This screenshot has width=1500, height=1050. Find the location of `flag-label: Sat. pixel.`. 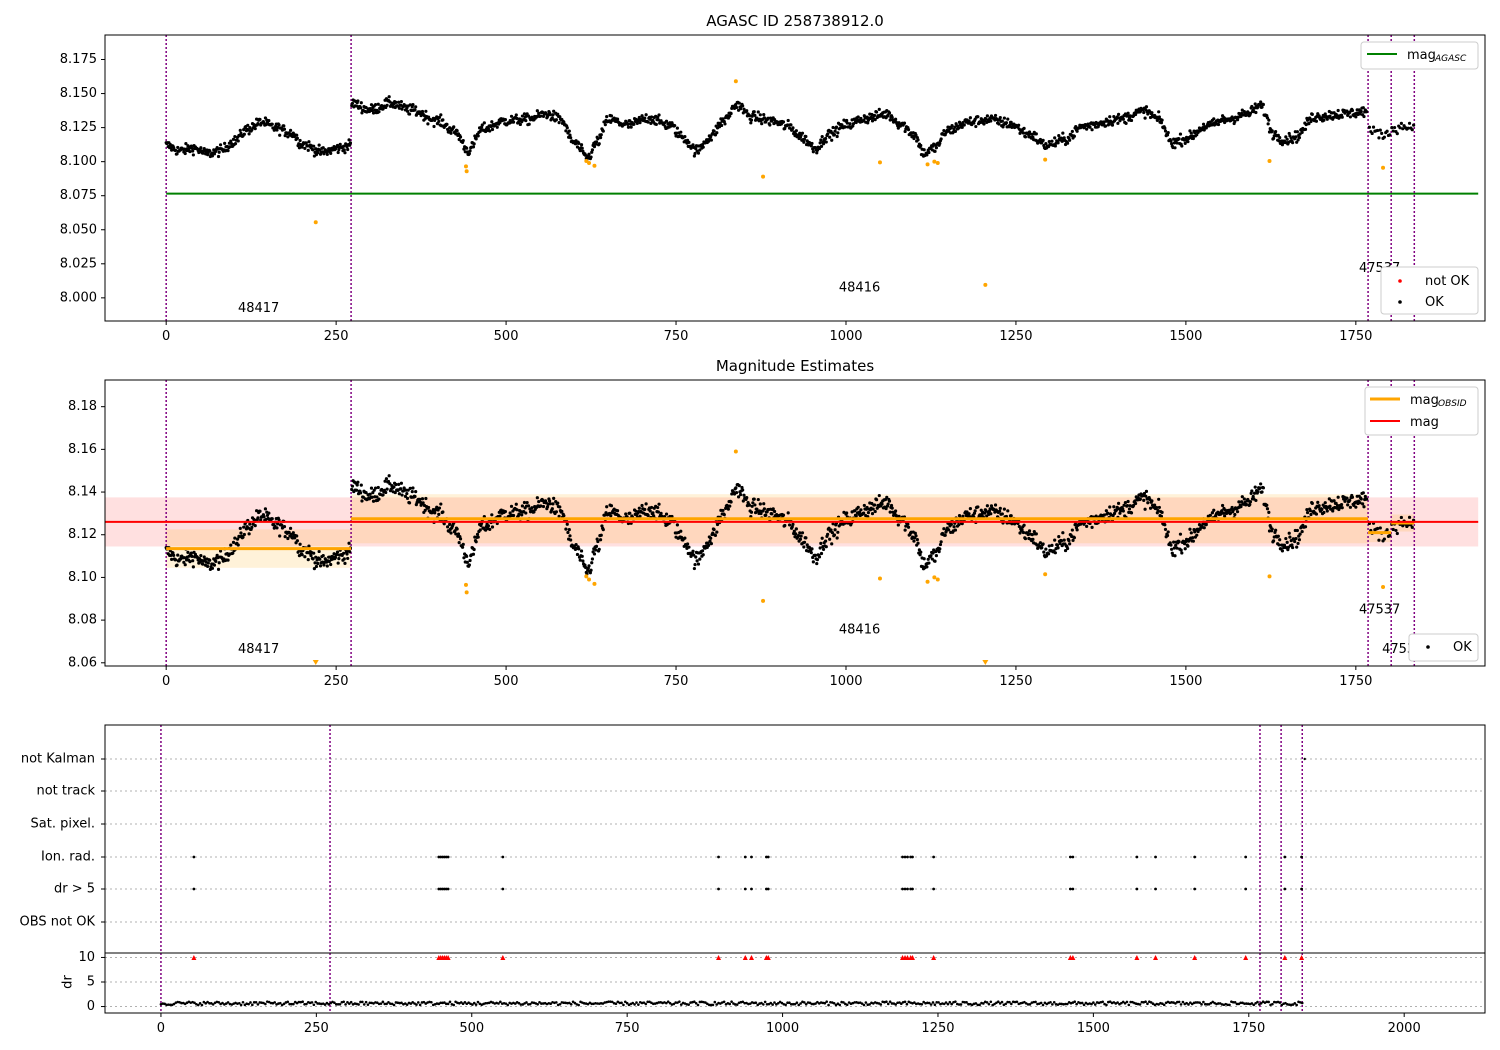

flag-label: Sat. pixel. is located at coordinates (63, 824).